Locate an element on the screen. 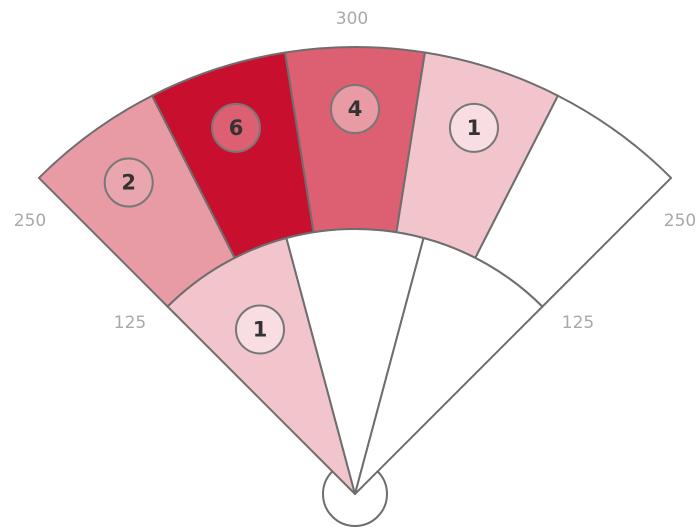 The width and height of the screenshot is (698, 527). count-label: 4 is located at coordinates (355, 109).